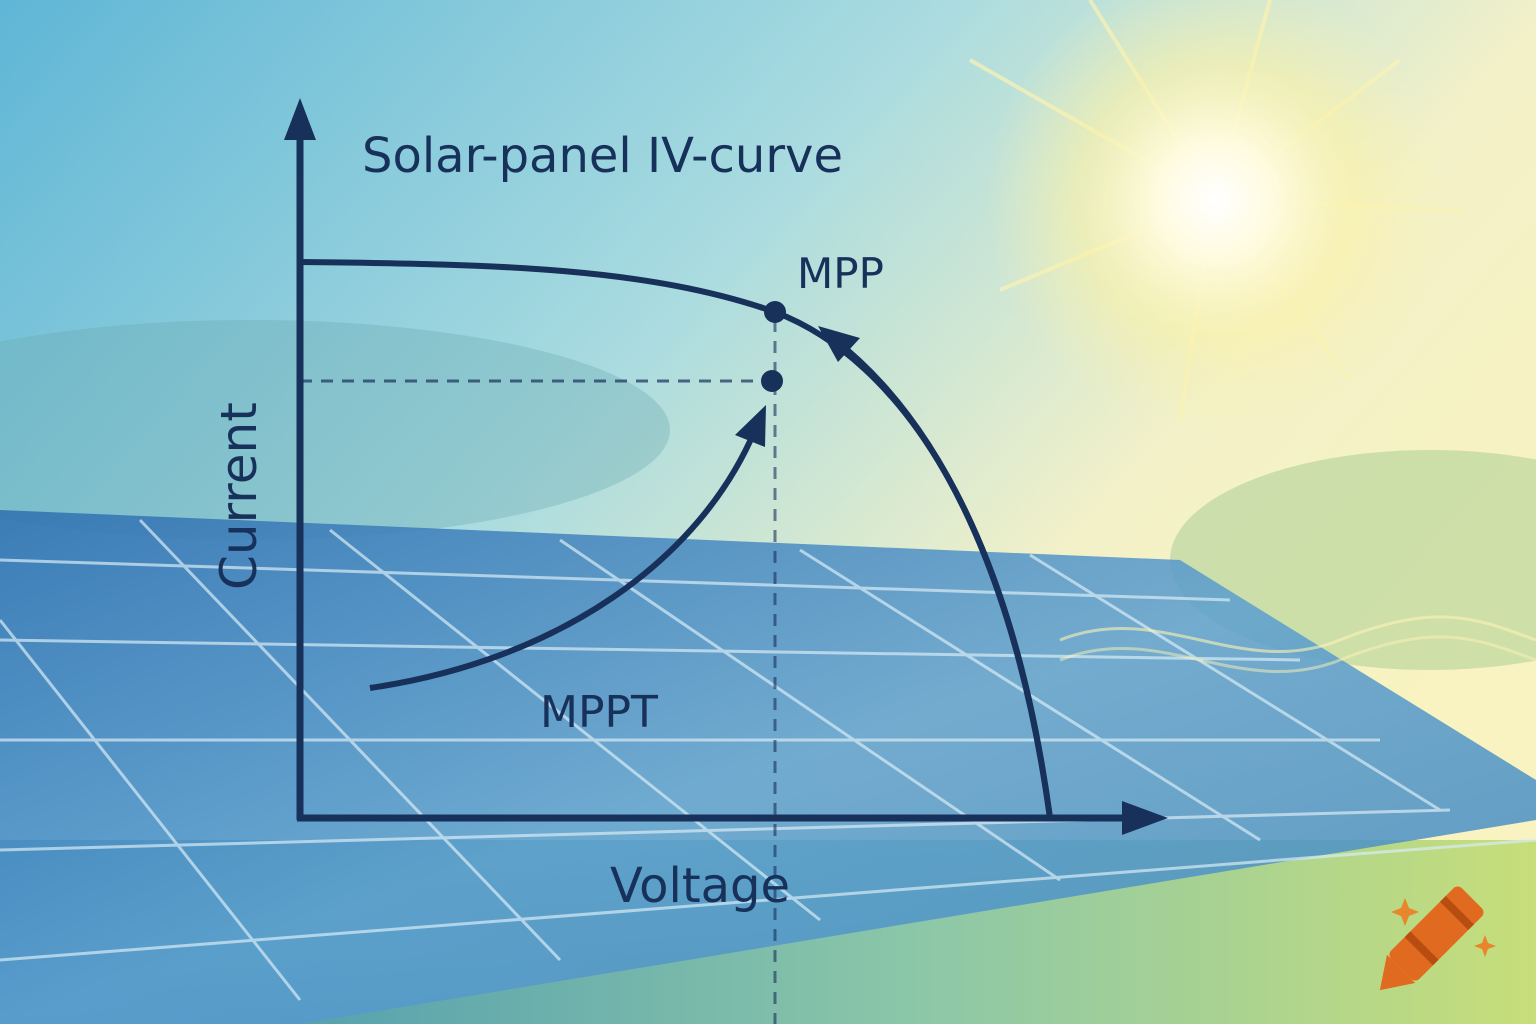 The image size is (1536, 1024). I want to click on tracking-arrow, so click(943, 578).